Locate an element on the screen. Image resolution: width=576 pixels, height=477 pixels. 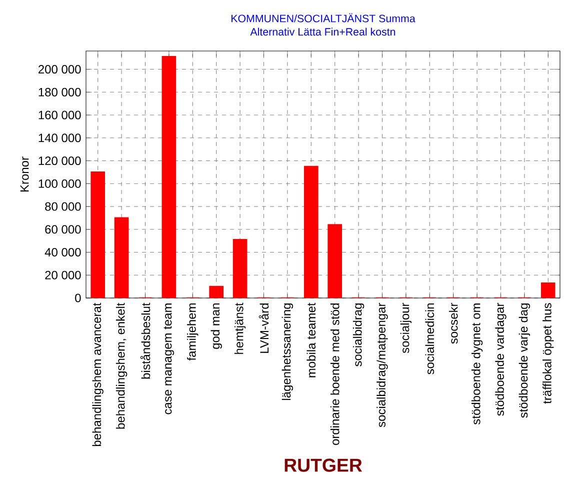
x-tick-label: socialjour is located at coordinates (406, 328).